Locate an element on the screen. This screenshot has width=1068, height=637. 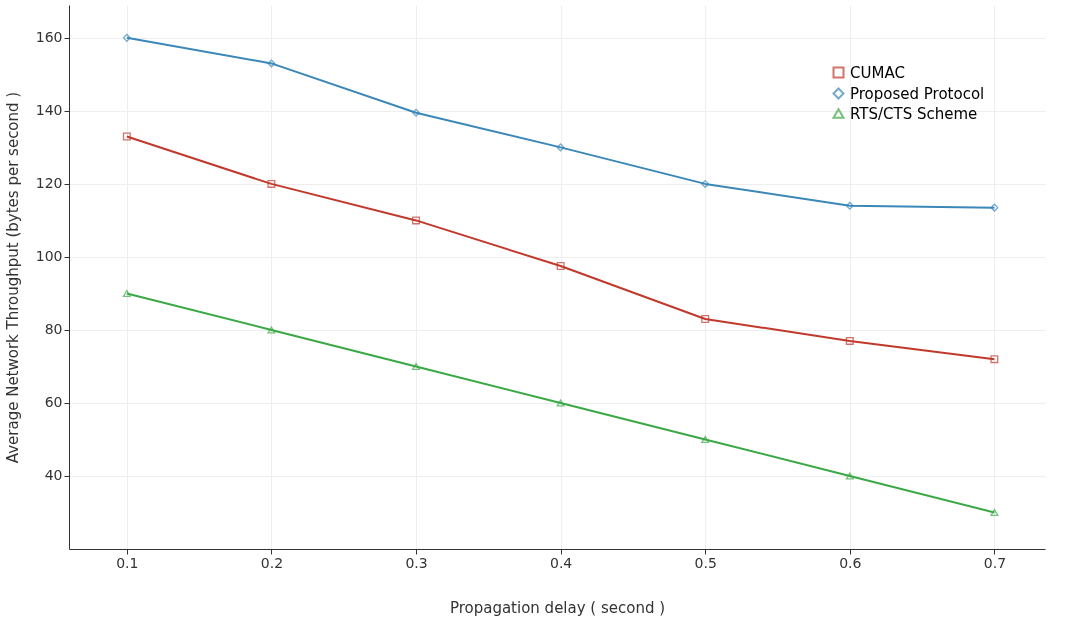
x-axis-title: Propagation delay ( second ) is located at coordinates (557, 607).